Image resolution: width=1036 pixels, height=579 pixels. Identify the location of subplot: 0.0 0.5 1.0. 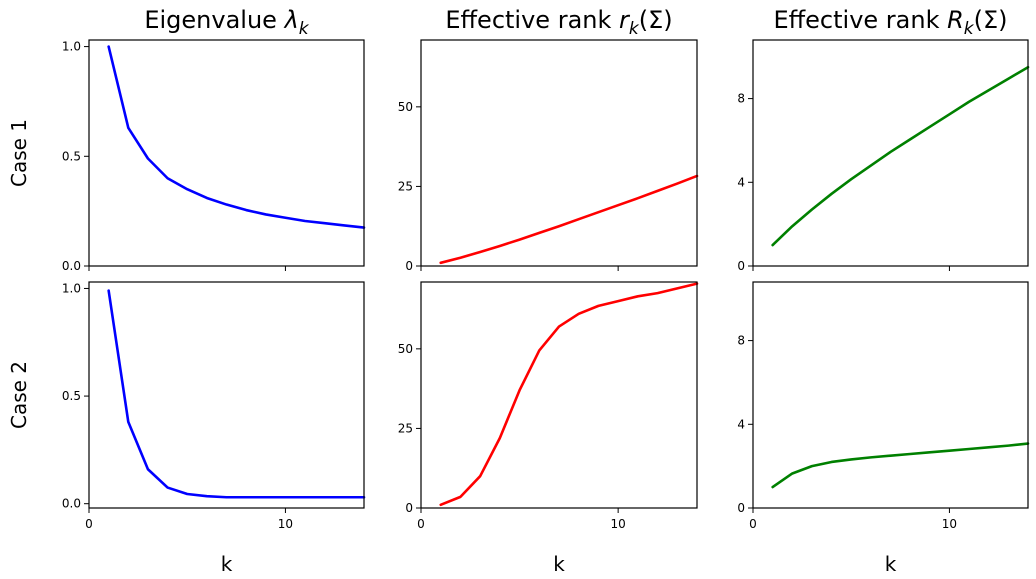
(214, 156).